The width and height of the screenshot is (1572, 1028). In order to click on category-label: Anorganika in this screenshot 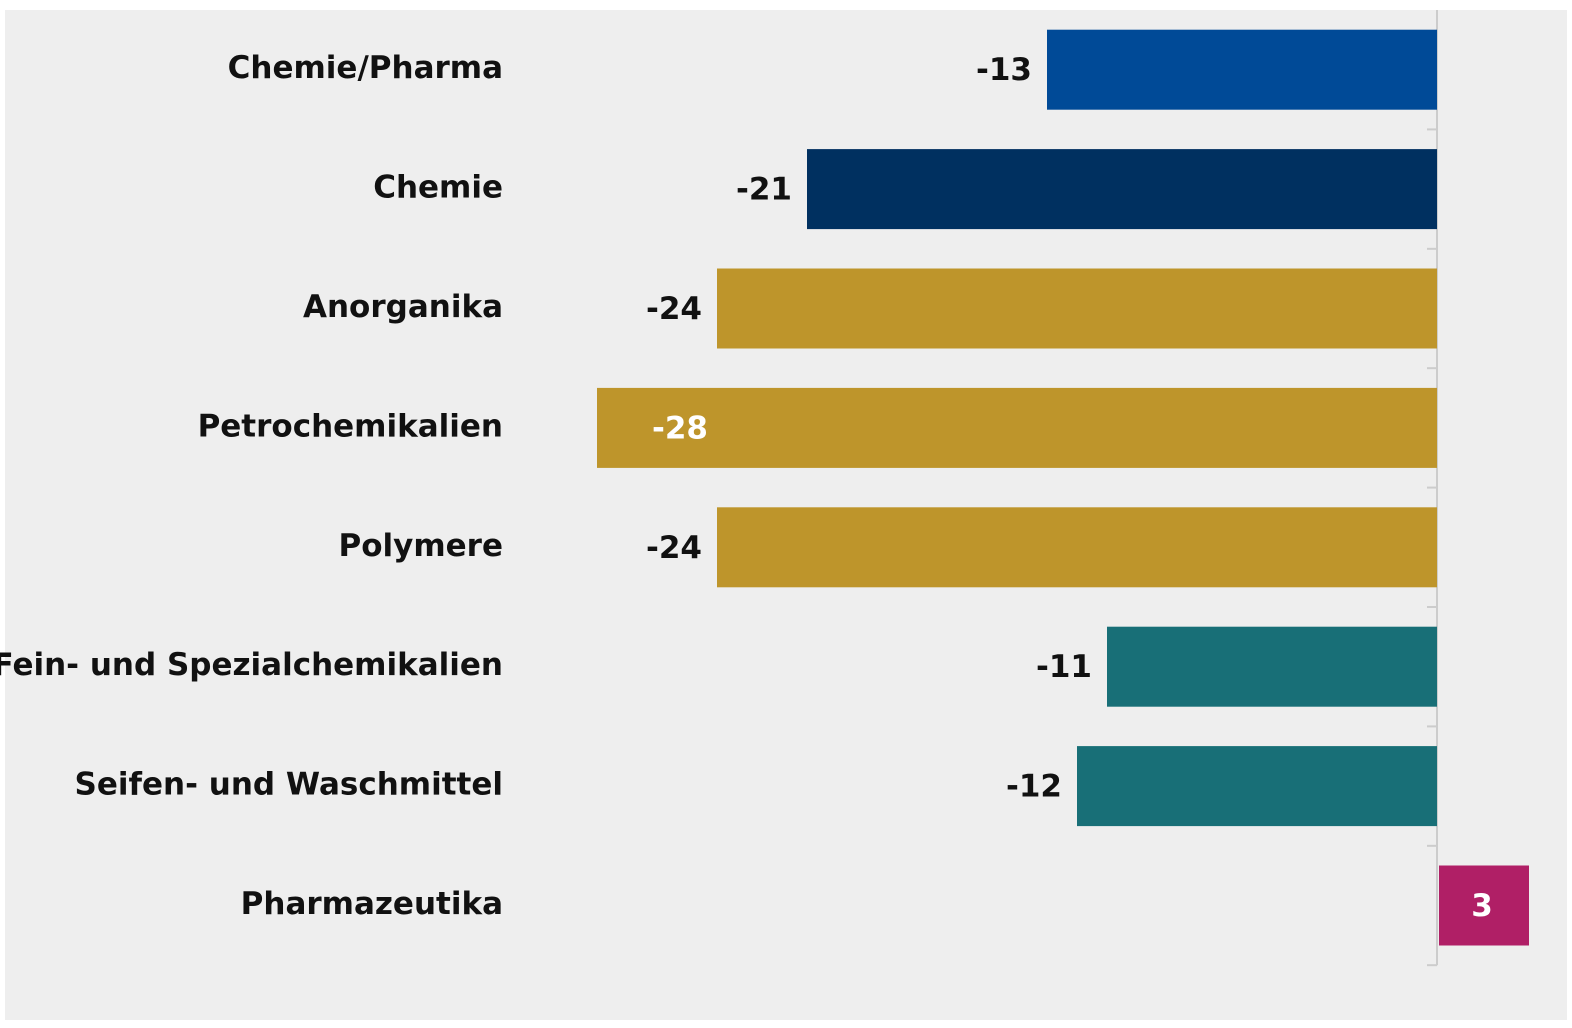, I will do `click(403, 307)`.